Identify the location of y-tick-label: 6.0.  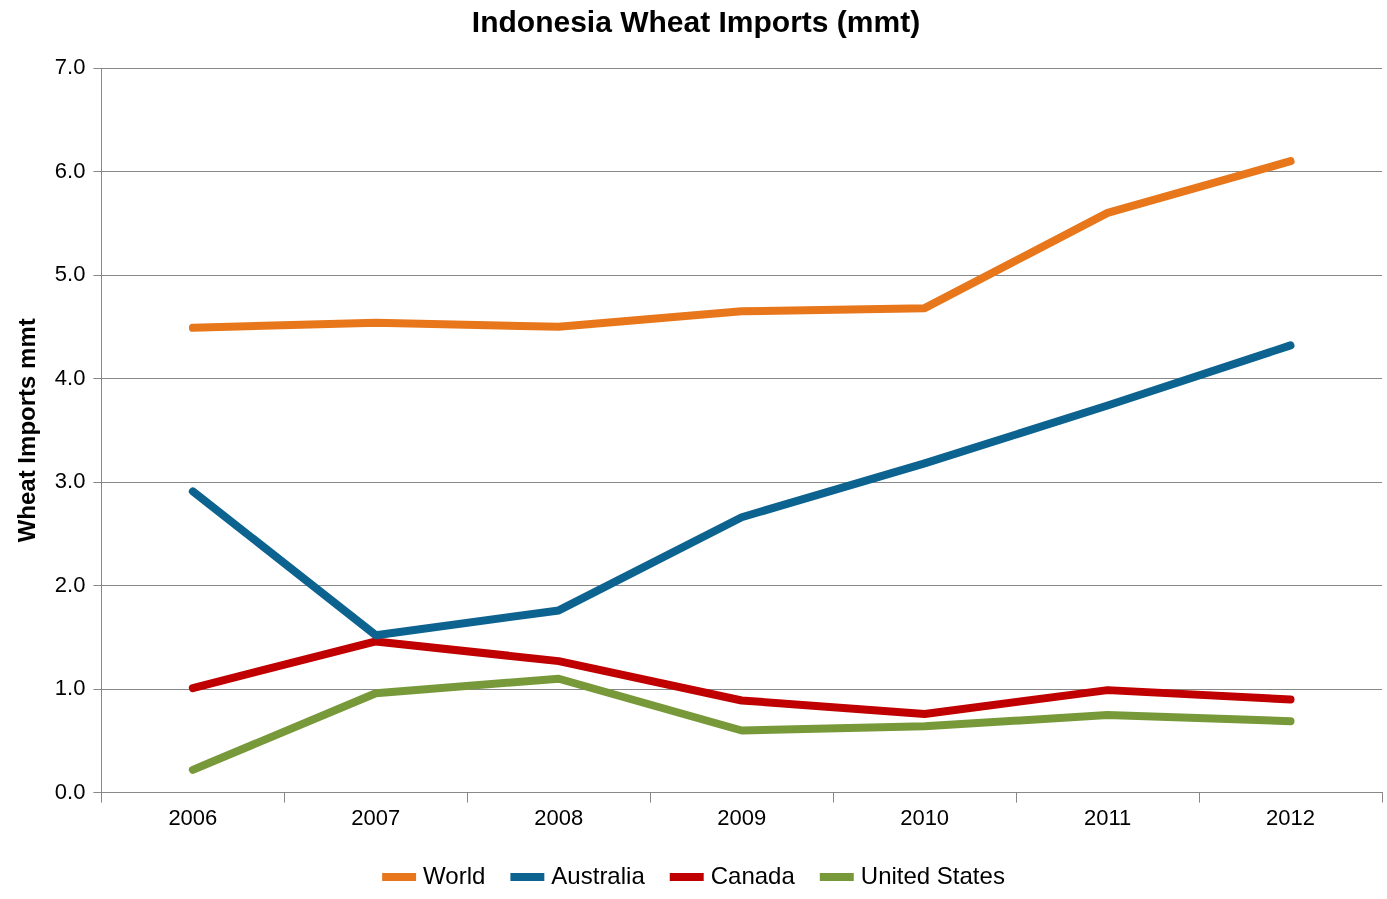
(70, 170).